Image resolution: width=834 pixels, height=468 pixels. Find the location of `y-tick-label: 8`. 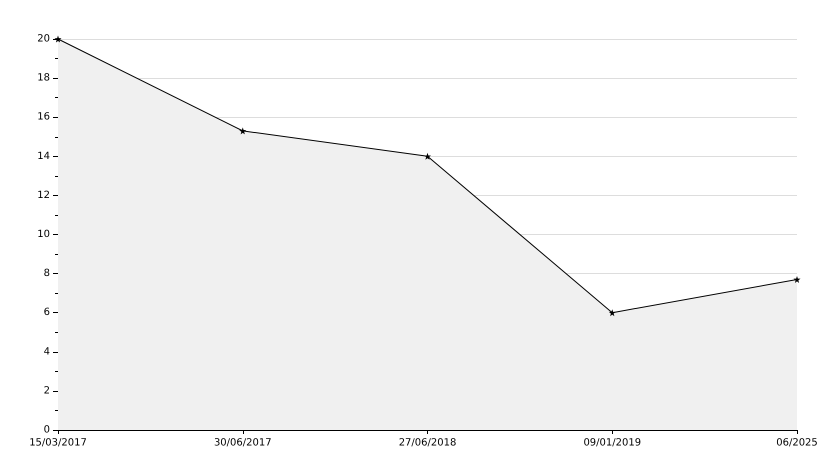

y-tick-label: 8 is located at coordinates (47, 274).